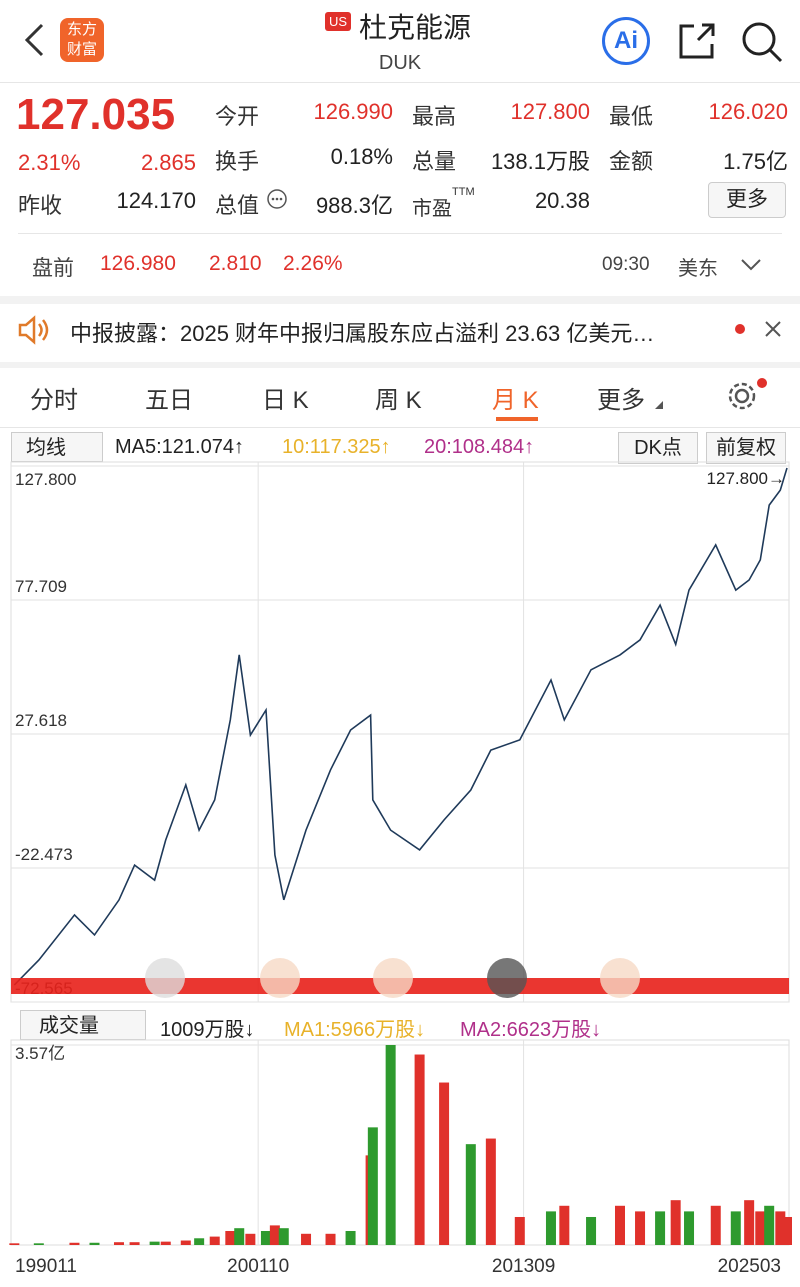 This screenshot has width=800, height=1287. What do you see at coordinates (740, 329) in the screenshot?
I see `unread-dot` at bounding box center [740, 329].